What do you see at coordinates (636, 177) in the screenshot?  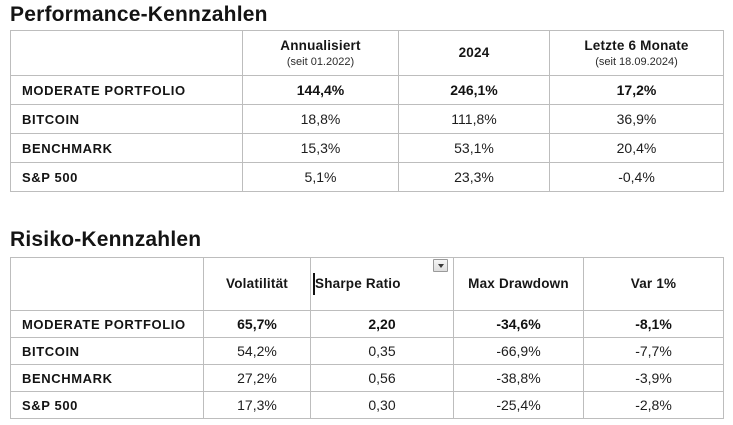 I see `value-cell: -0,4%` at bounding box center [636, 177].